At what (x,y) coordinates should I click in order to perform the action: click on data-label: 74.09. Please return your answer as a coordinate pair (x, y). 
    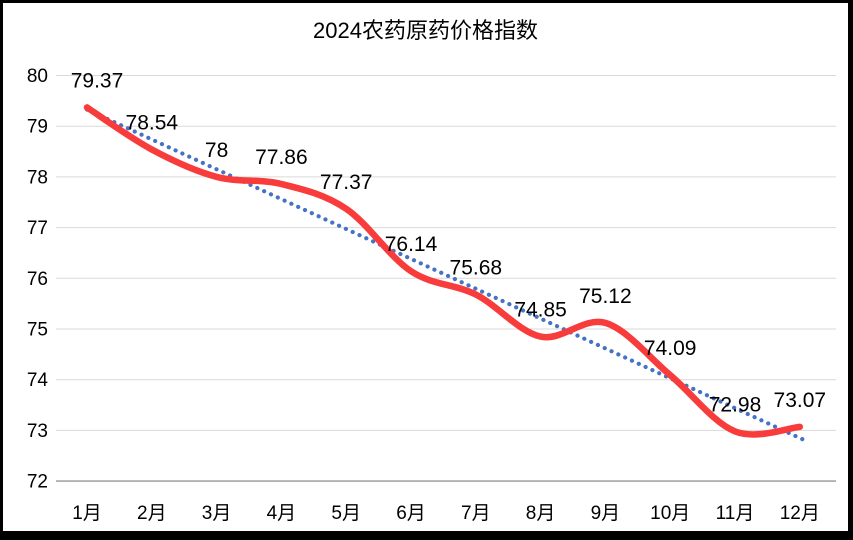
    Looking at the image, I should click on (670, 348).